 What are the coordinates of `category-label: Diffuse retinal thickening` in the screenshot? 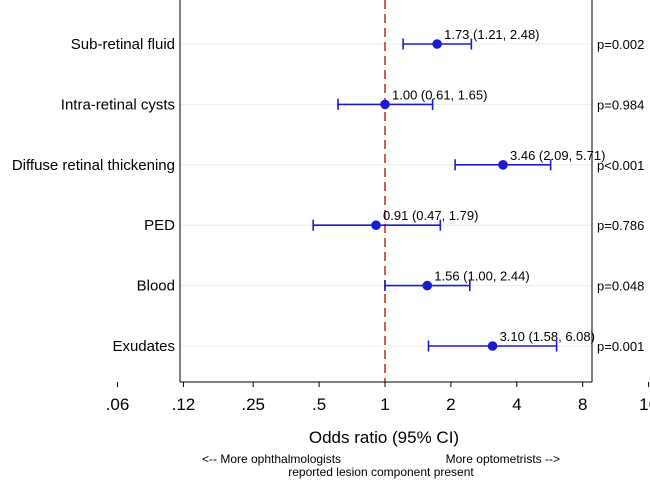 It's located at (93, 165).